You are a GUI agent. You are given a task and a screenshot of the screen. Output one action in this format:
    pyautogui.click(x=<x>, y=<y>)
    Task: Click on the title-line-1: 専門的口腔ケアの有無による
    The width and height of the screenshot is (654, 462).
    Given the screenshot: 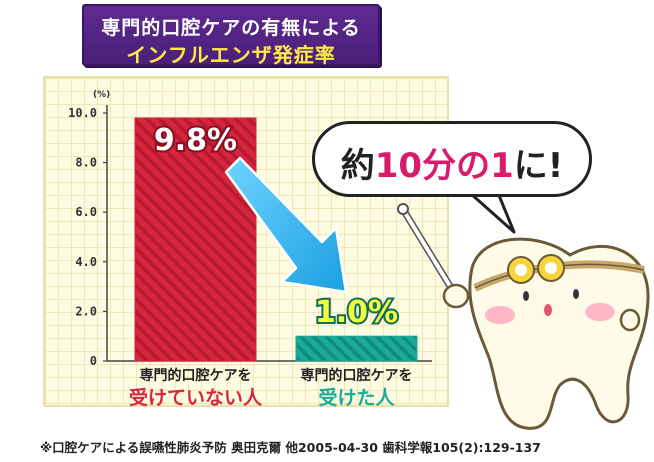 What is the action you would take?
    pyautogui.click(x=231, y=28)
    